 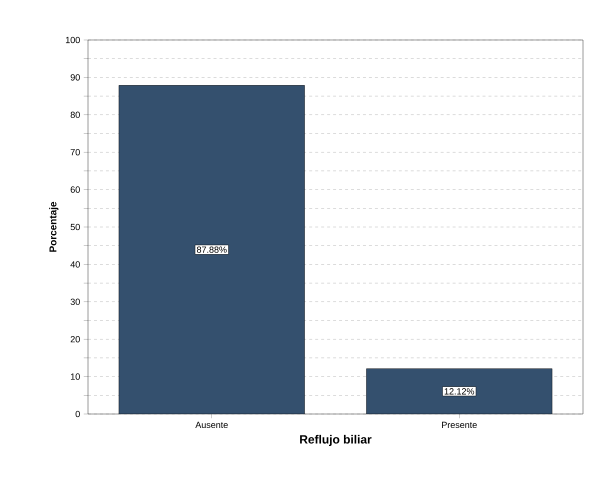 What do you see at coordinates (75, 301) in the screenshot?
I see `y-tick-label: 30` at bounding box center [75, 301].